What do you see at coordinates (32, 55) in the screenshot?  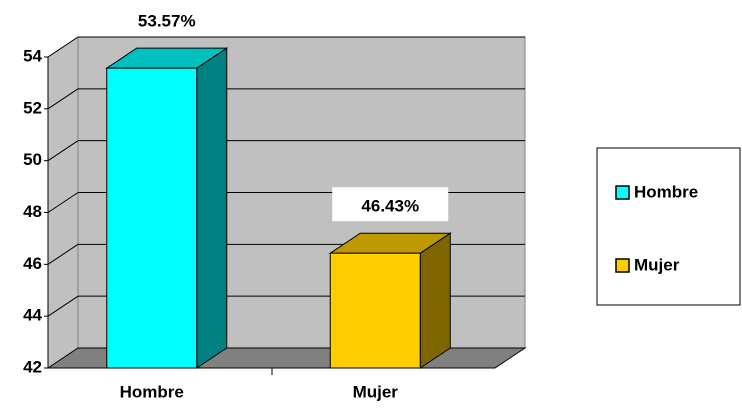 I see `y-tick-label: 54` at bounding box center [32, 55].